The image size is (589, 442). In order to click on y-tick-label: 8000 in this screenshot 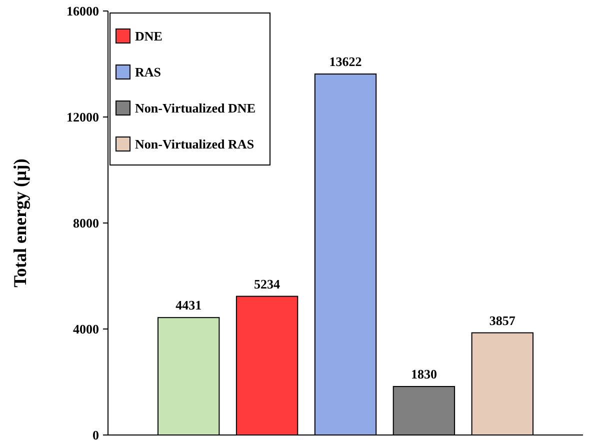, I will do `click(86, 223)`.